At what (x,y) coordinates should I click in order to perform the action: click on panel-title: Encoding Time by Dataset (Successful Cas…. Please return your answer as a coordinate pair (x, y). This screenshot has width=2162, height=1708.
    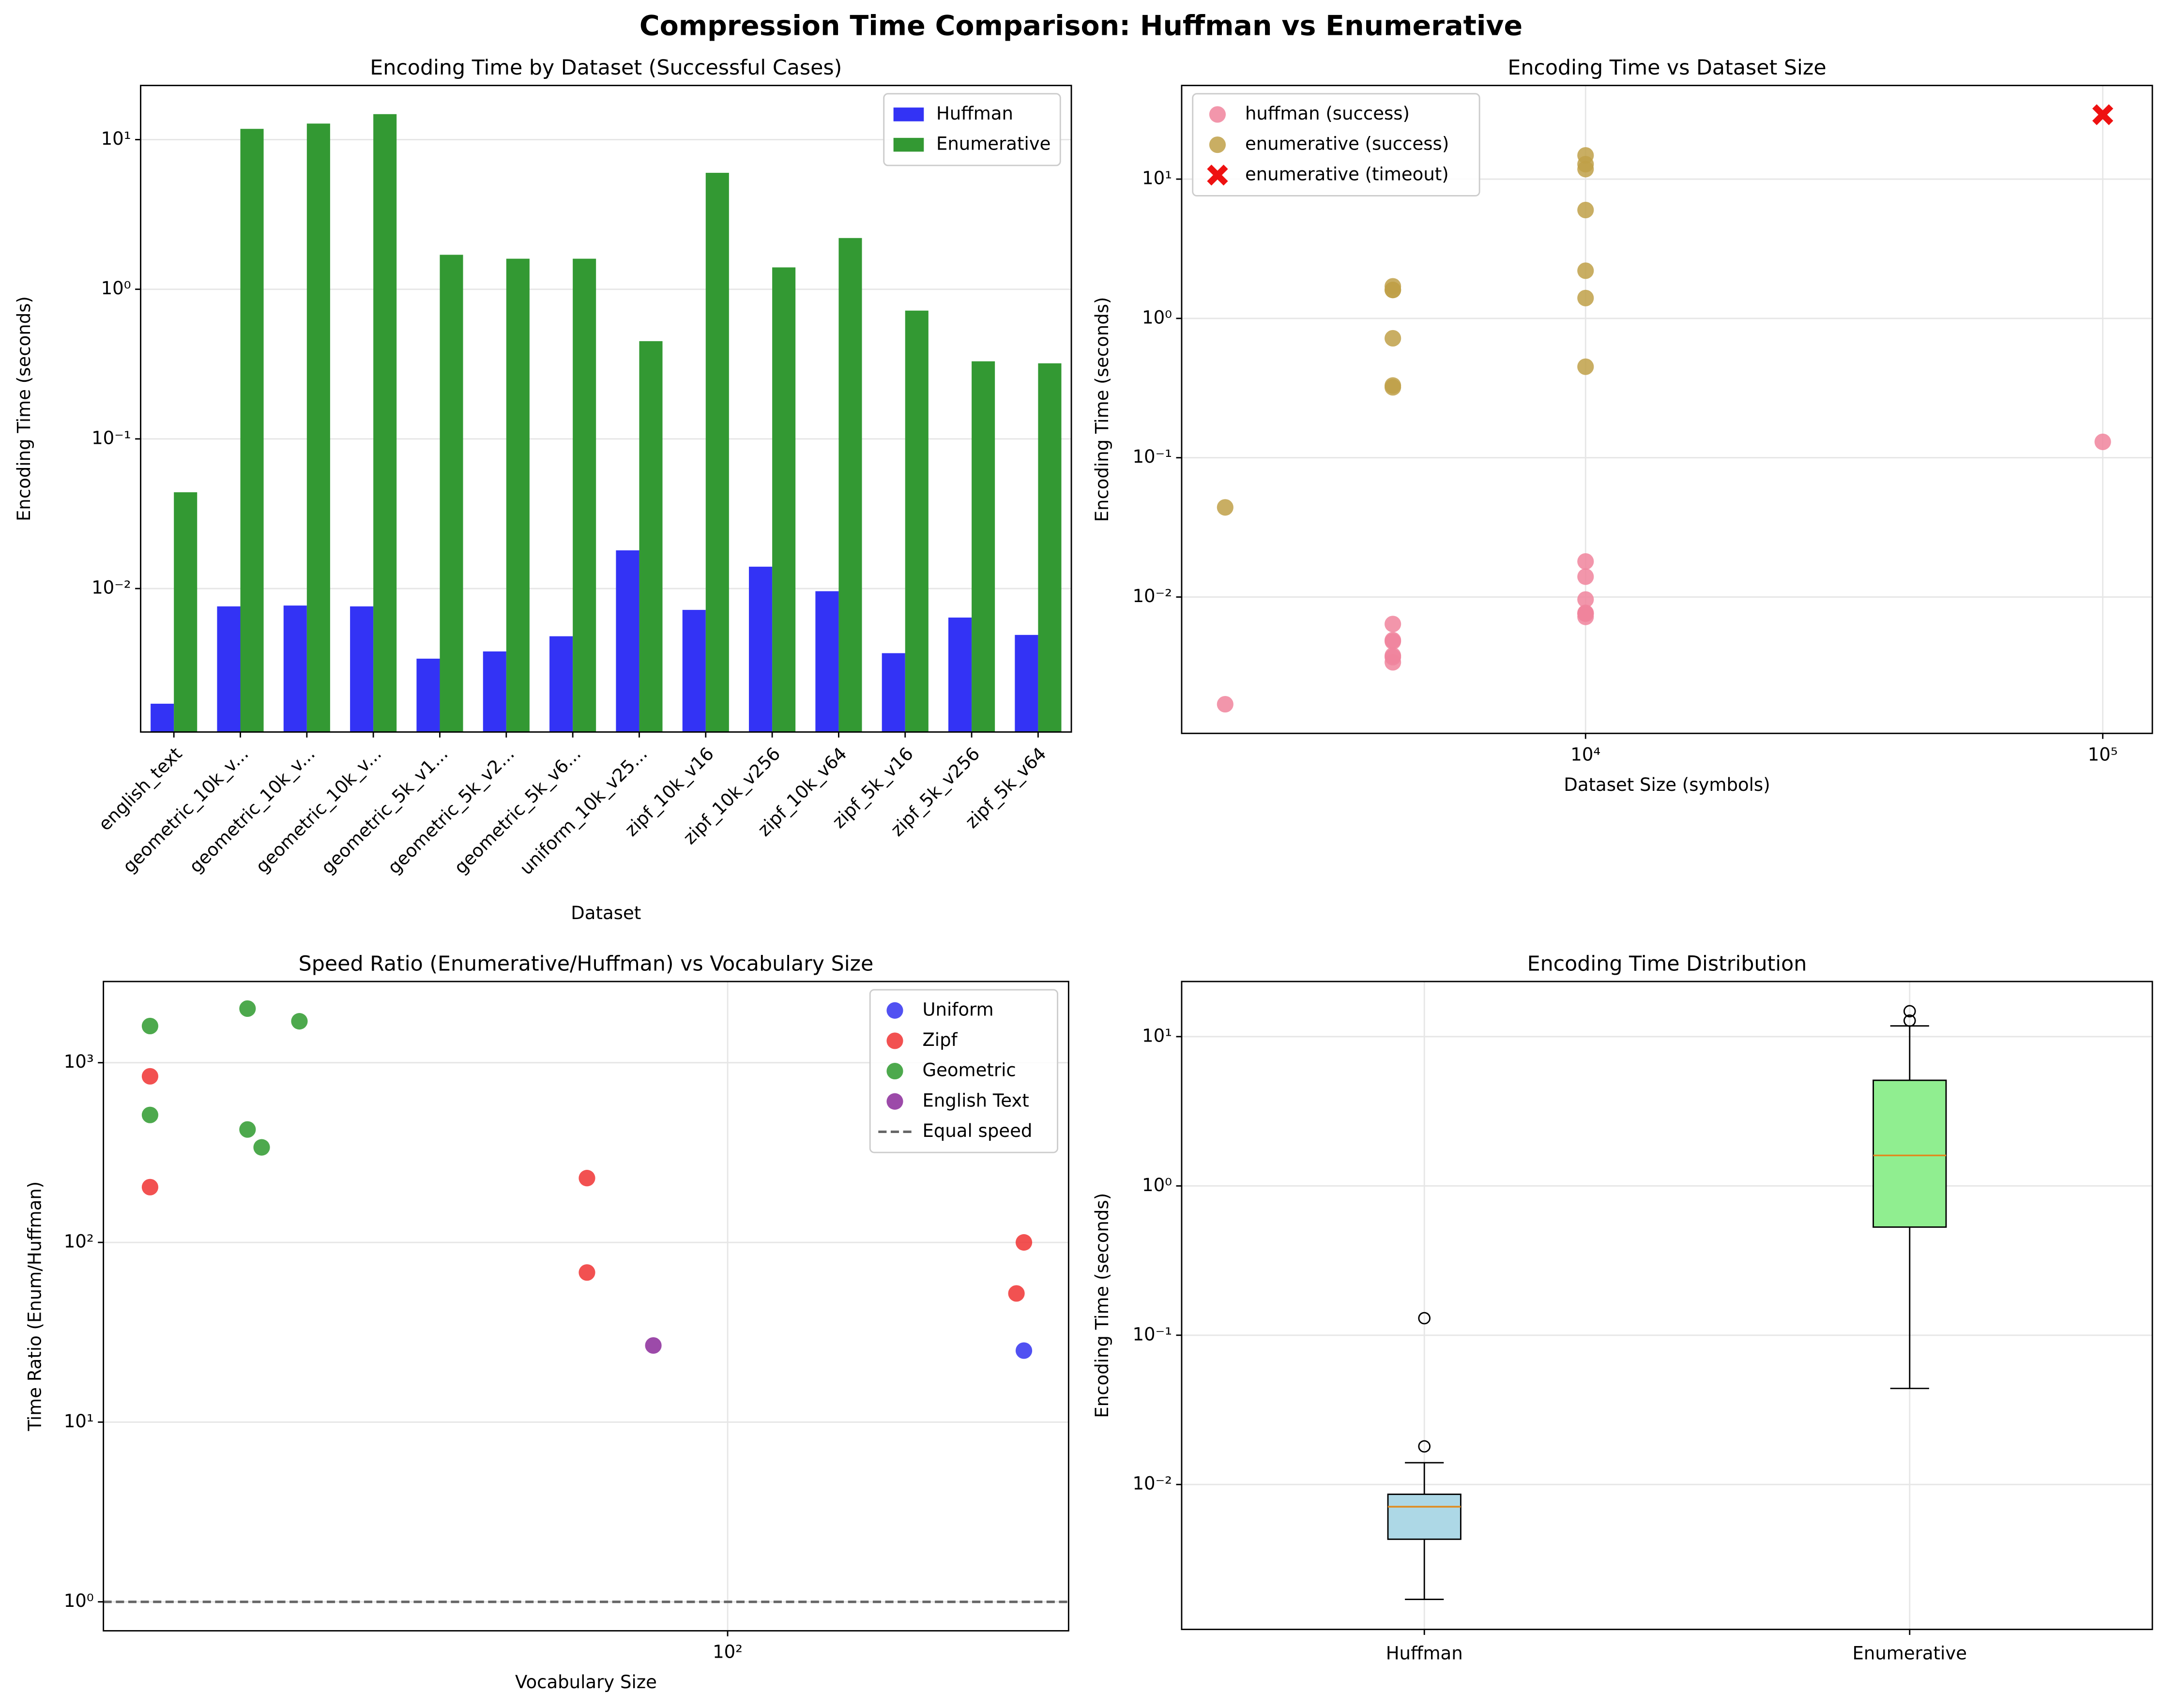
    Looking at the image, I should click on (606, 68).